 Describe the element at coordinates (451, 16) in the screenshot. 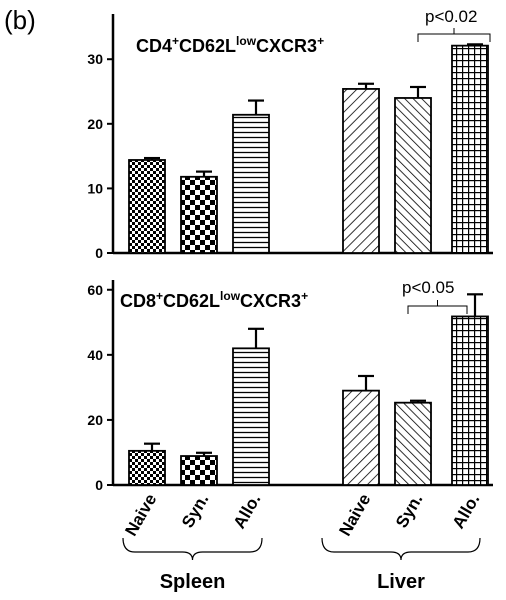

I see `p-value-annotation: p<0.02` at that location.